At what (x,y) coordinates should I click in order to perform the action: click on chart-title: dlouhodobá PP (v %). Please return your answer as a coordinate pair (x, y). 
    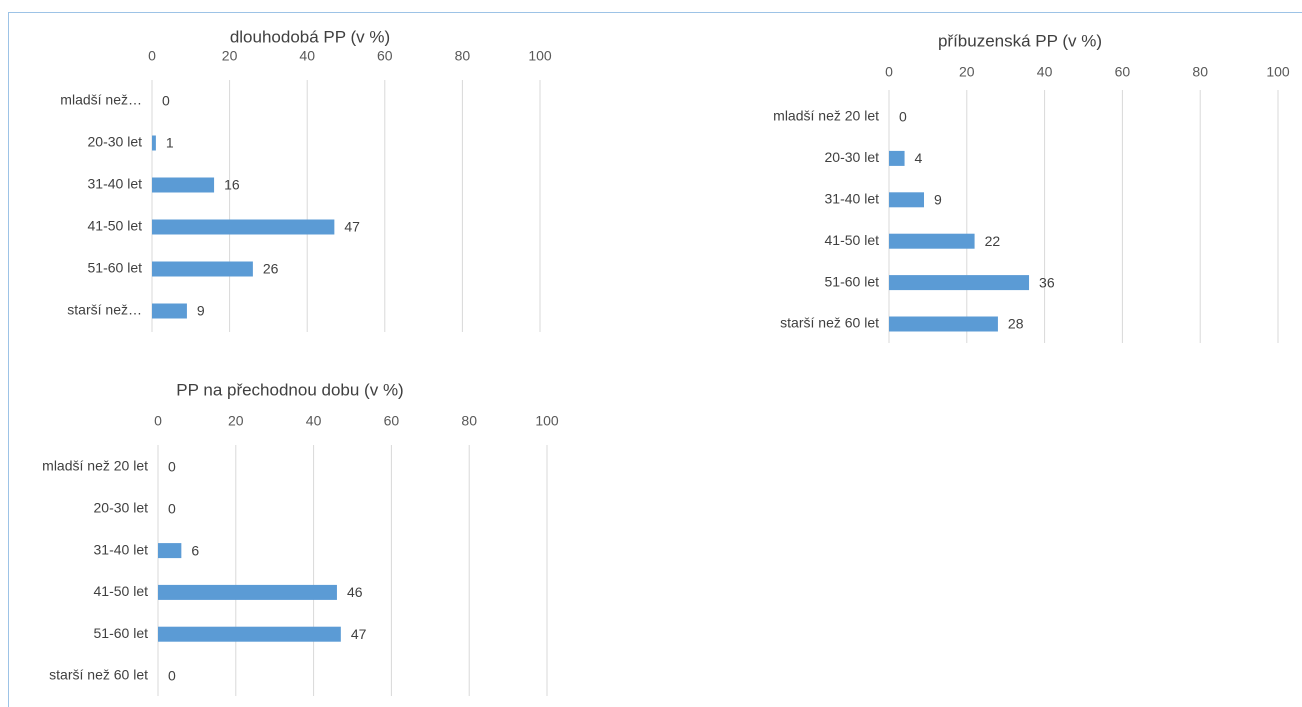
    Looking at the image, I should click on (310, 36).